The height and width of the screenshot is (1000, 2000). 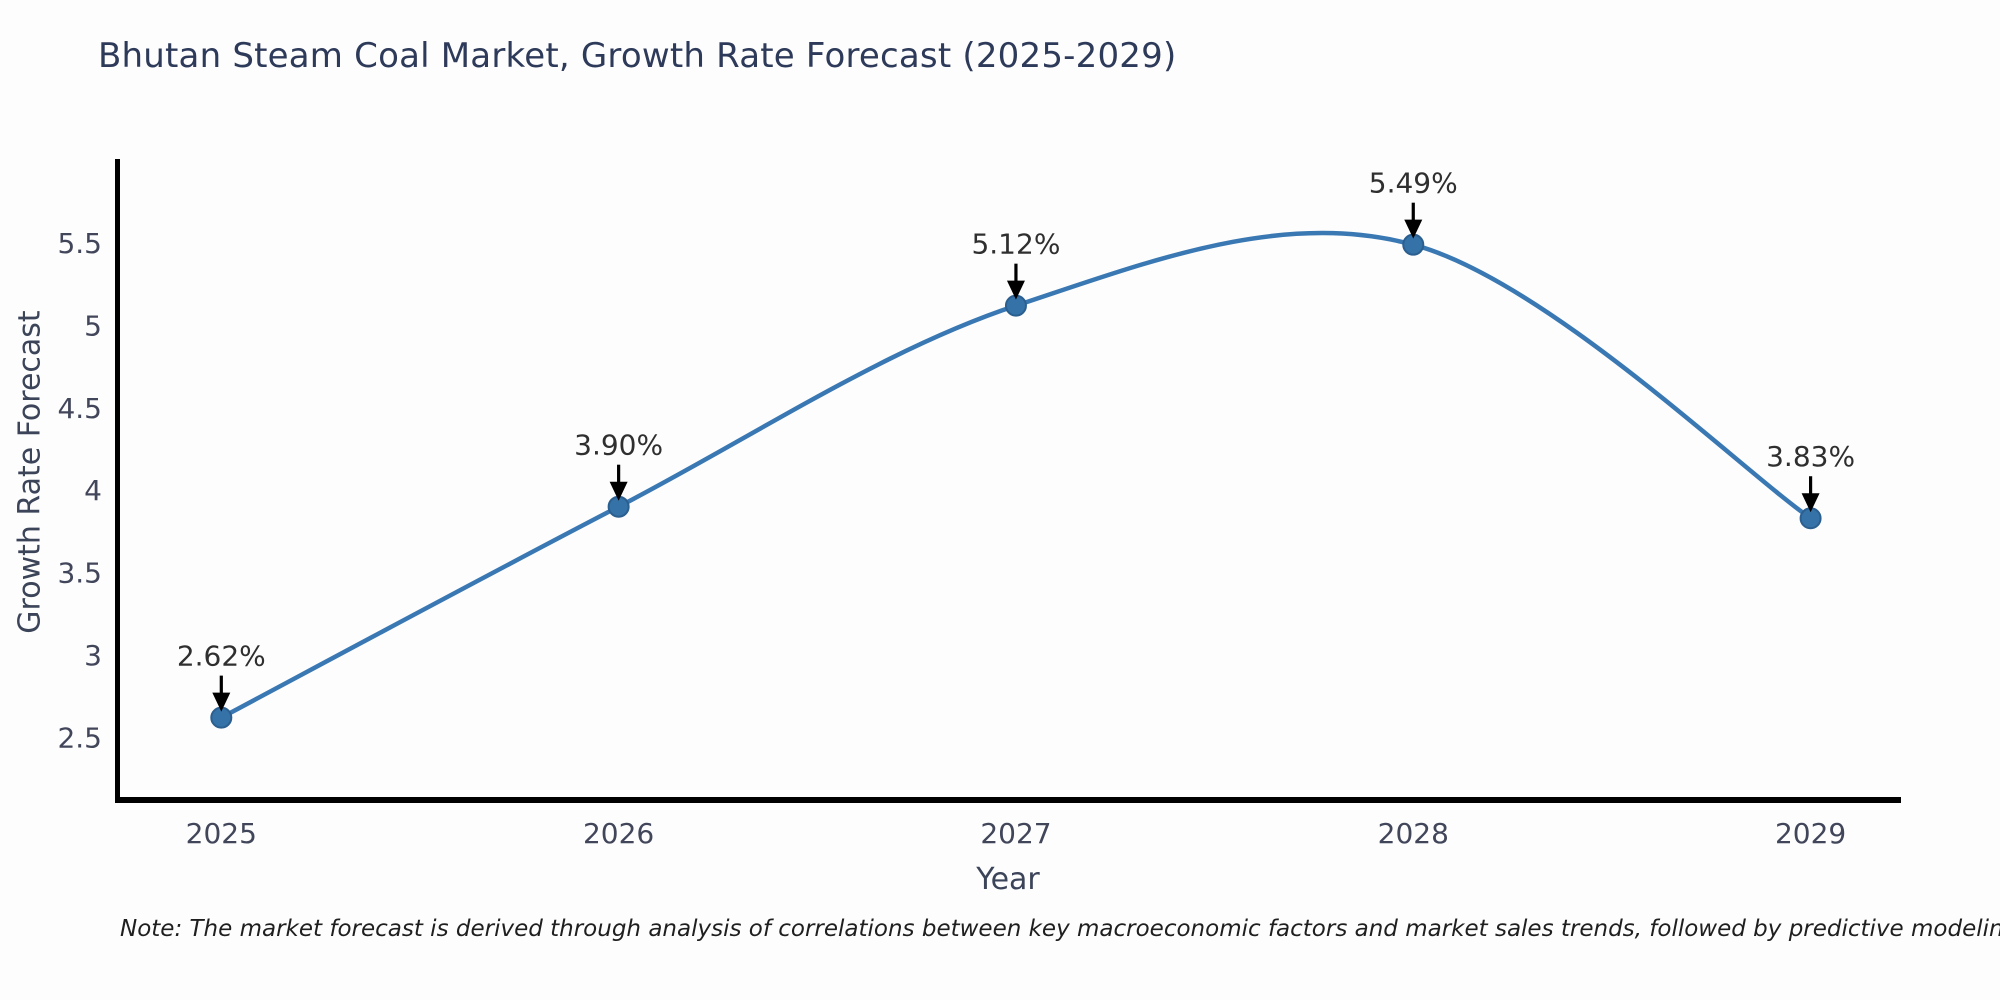 I want to click on annotation-label: 5.12%, so click(x=1015, y=244).